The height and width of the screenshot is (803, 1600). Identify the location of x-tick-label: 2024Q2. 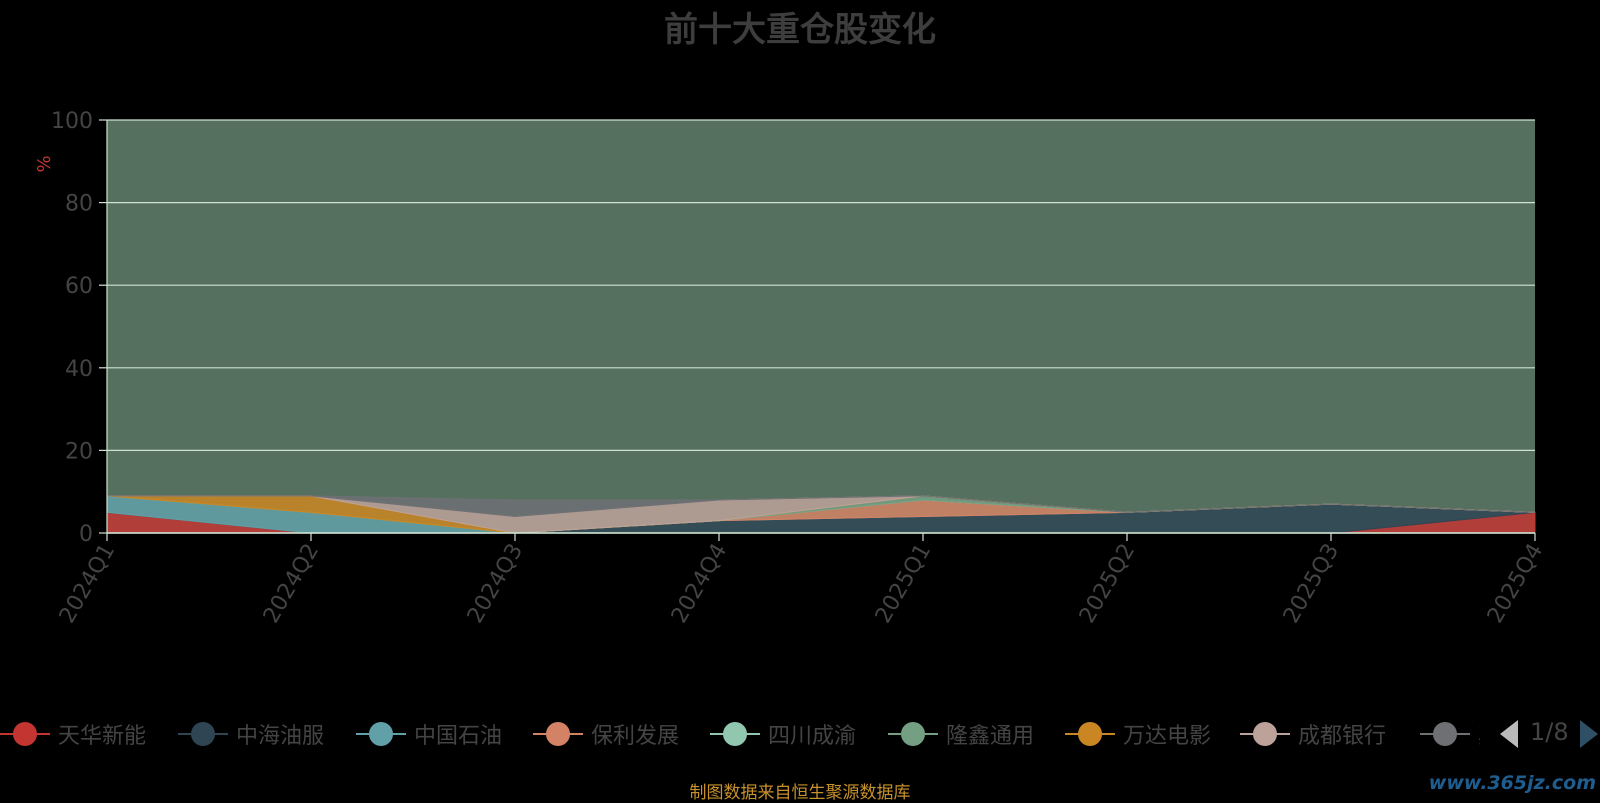
(291, 584).